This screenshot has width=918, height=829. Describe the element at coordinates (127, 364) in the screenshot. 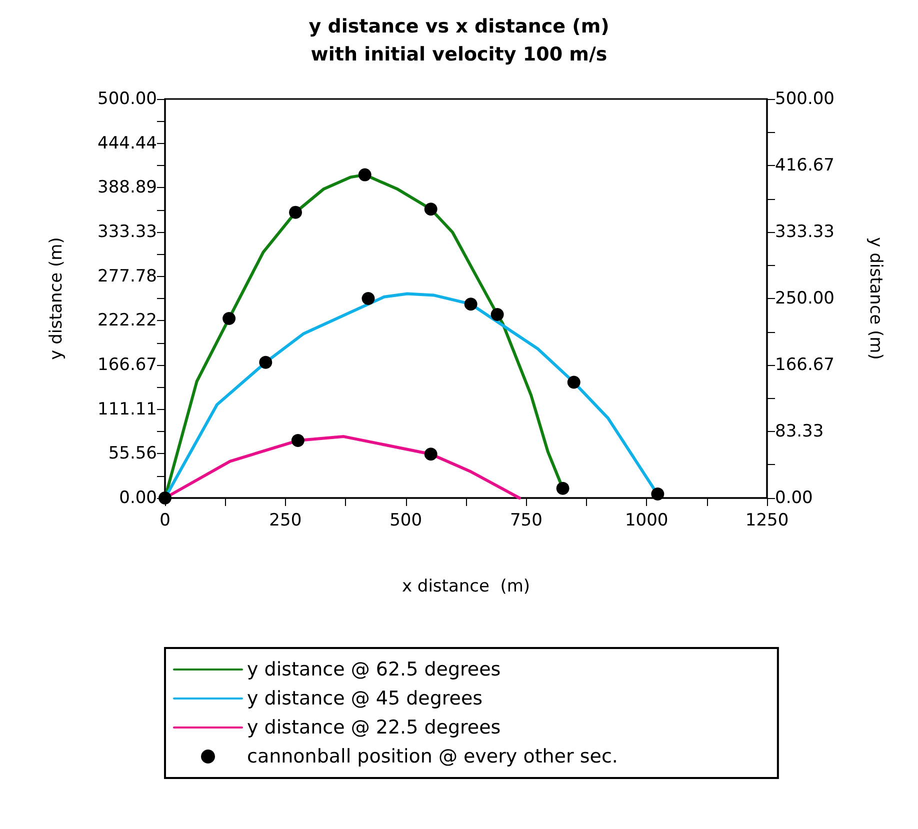

I see `y-tick-label: 166.67` at that location.